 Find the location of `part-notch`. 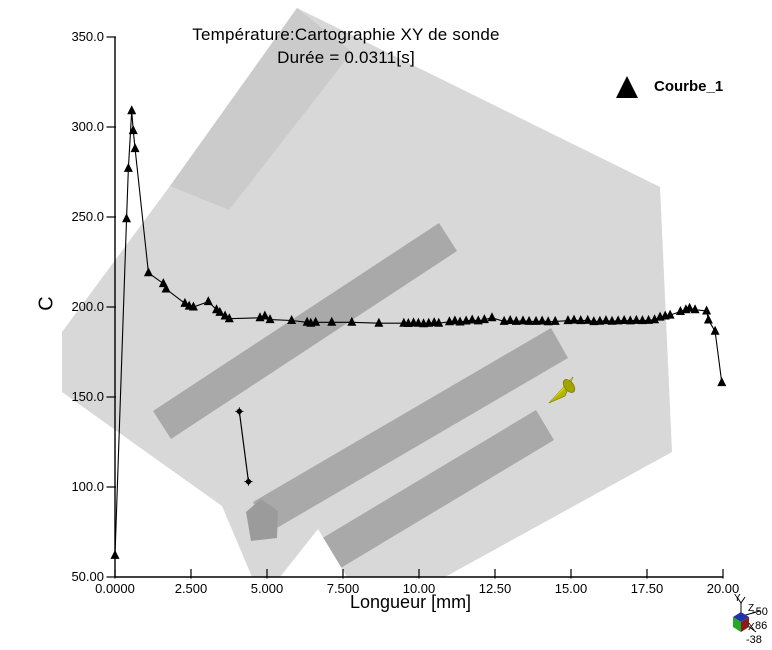

part-notch is located at coordinates (313, 553).